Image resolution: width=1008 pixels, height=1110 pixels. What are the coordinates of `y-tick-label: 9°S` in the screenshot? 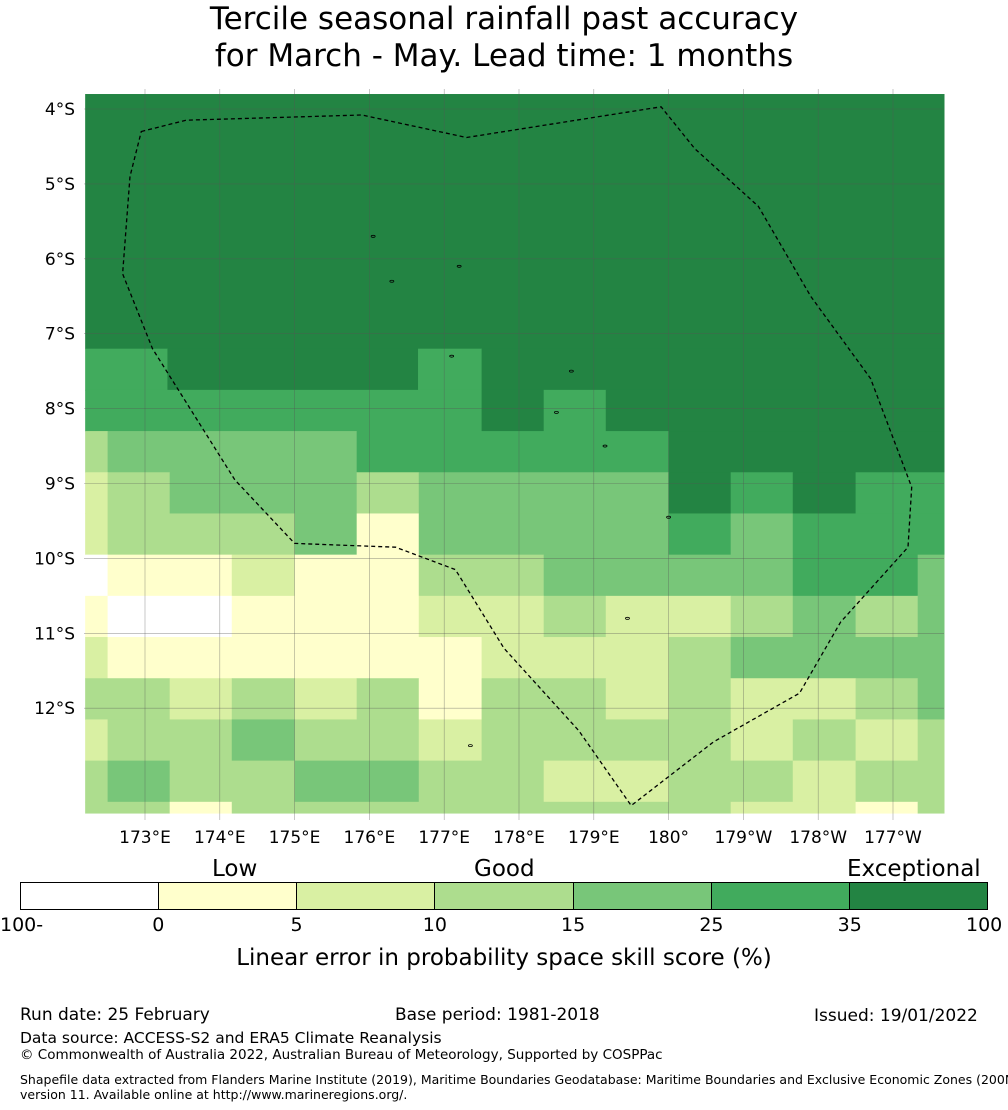 It's located at (60, 485).